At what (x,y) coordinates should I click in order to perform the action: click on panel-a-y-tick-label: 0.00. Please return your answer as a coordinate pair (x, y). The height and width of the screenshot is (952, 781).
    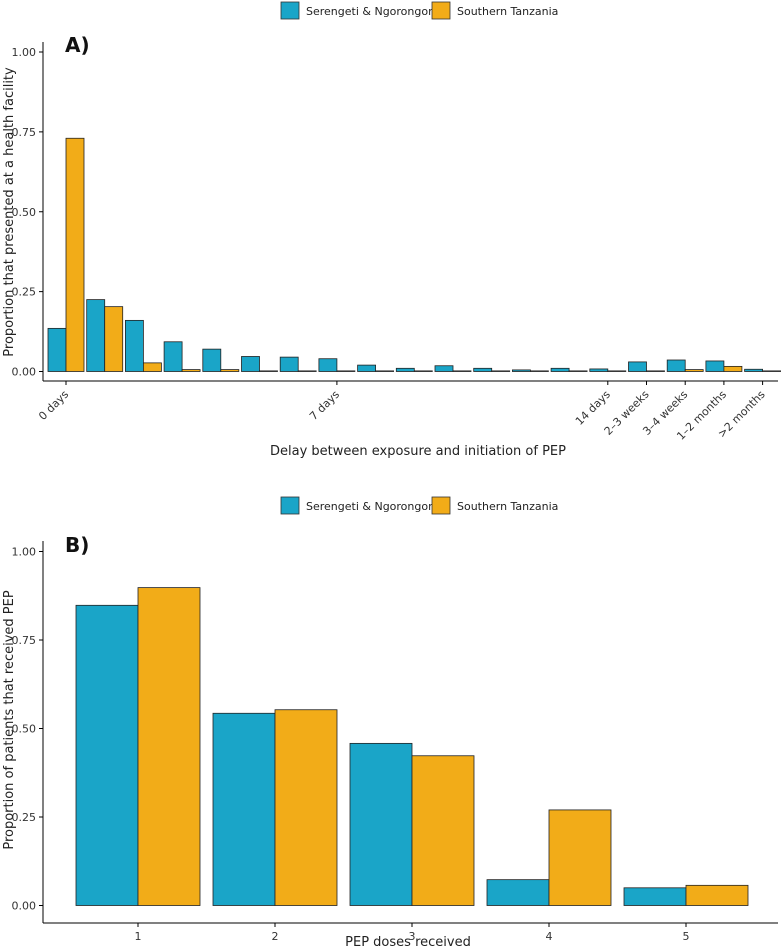
    Looking at the image, I should click on (24, 372).